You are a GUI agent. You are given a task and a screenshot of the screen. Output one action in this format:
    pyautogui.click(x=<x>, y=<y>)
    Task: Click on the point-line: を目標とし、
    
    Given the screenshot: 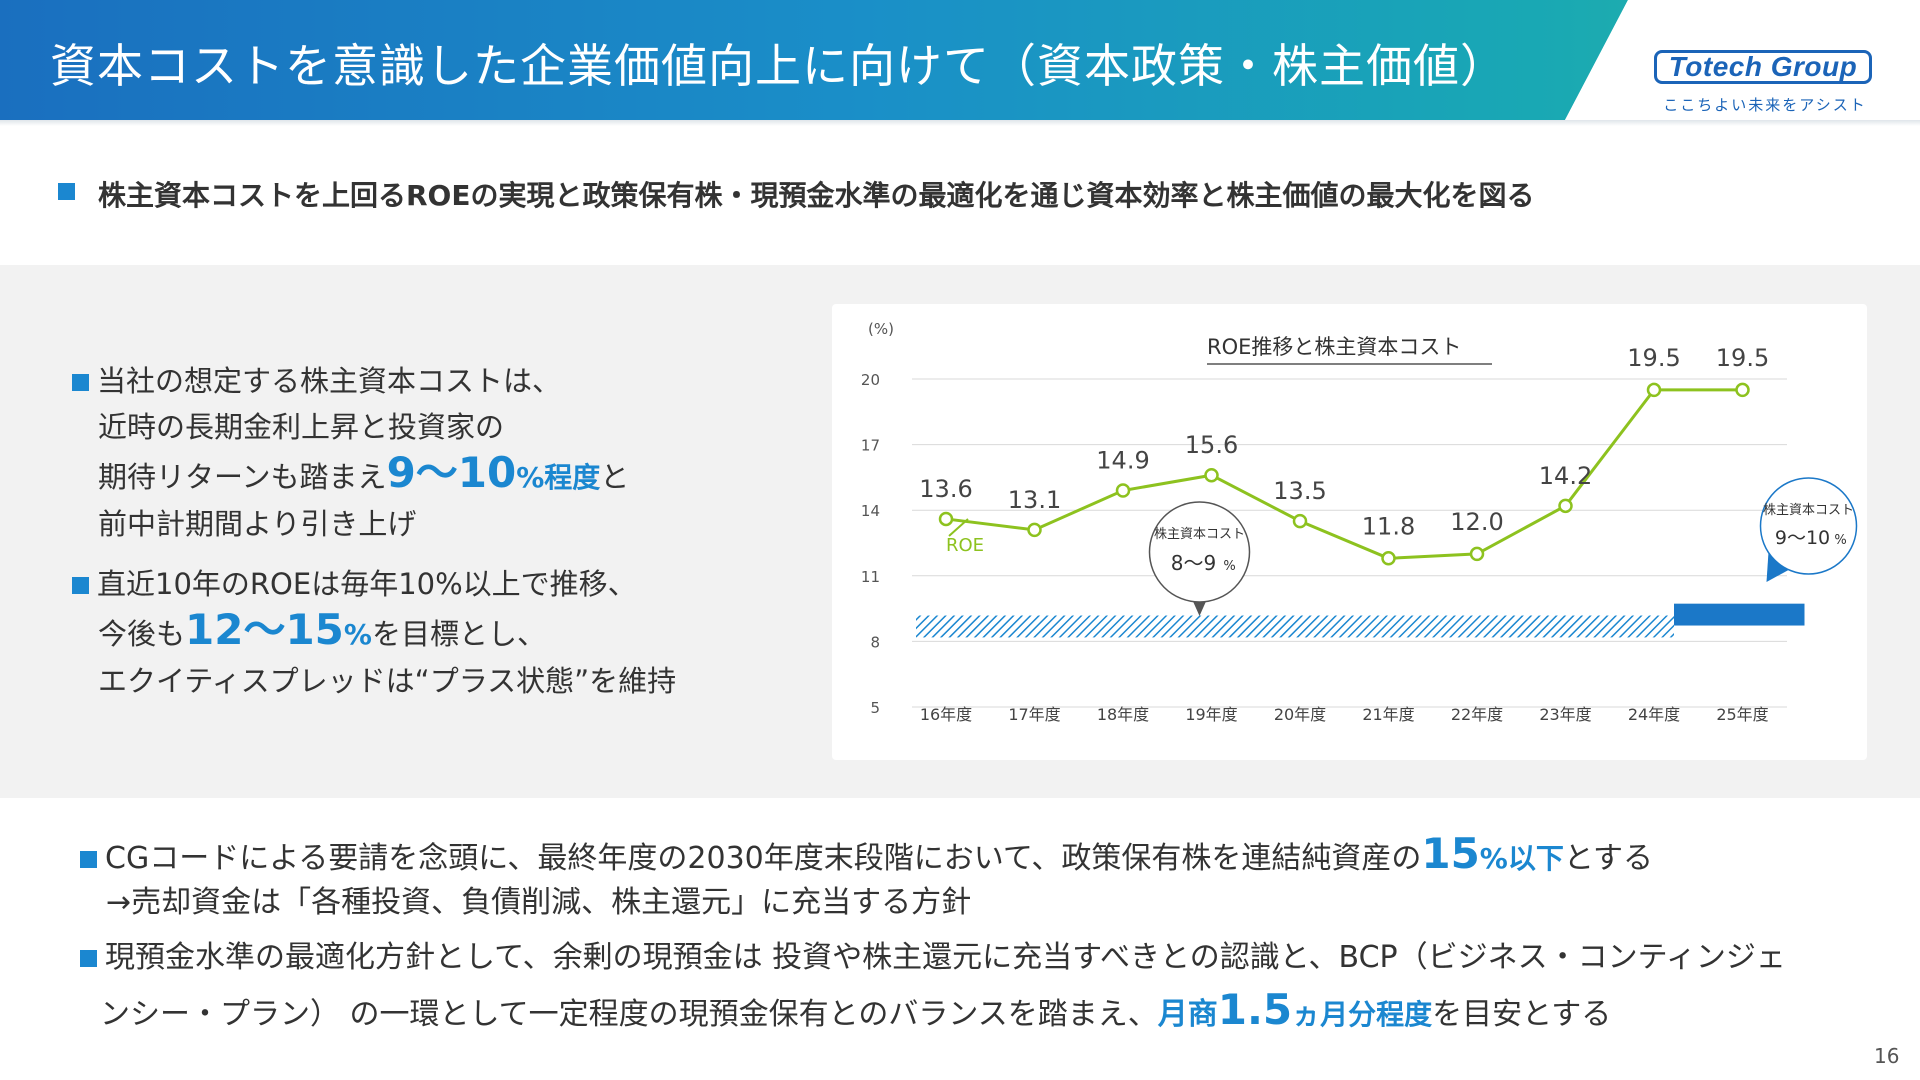 What is the action you would take?
    pyautogui.click(x=459, y=634)
    